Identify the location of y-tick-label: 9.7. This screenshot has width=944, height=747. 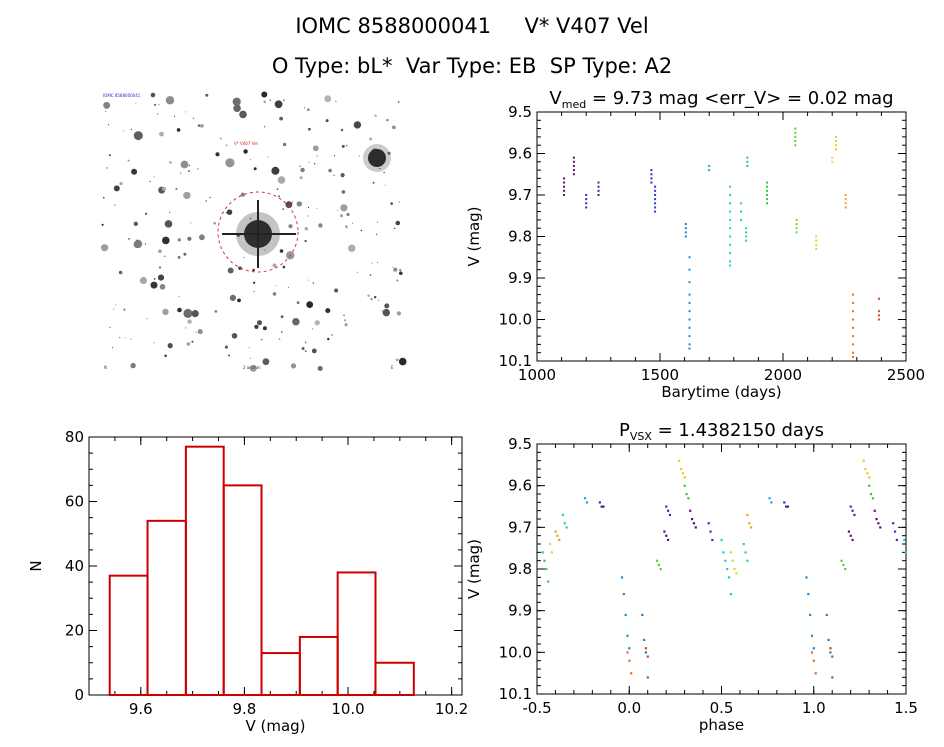
(520, 527).